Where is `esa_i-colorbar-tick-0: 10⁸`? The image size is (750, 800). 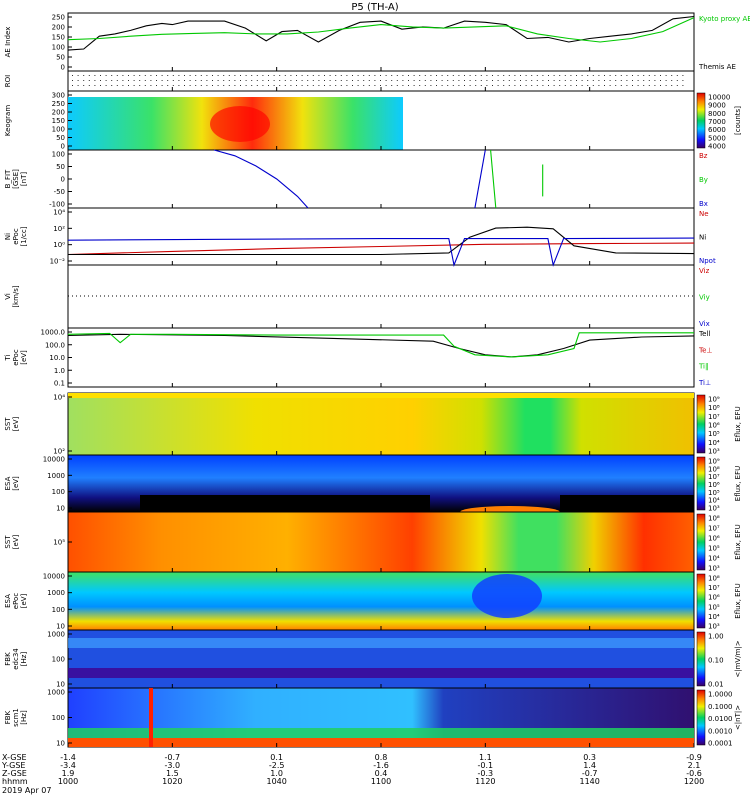
esa_i-colorbar-tick-0: 10⁸ is located at coordinates (714, 579).